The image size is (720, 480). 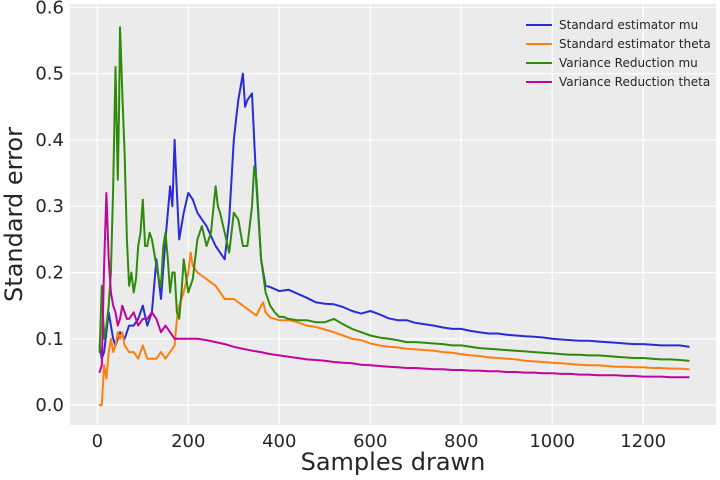 I want to click on x-tick-label: 1000, so click(x=552, y=441).